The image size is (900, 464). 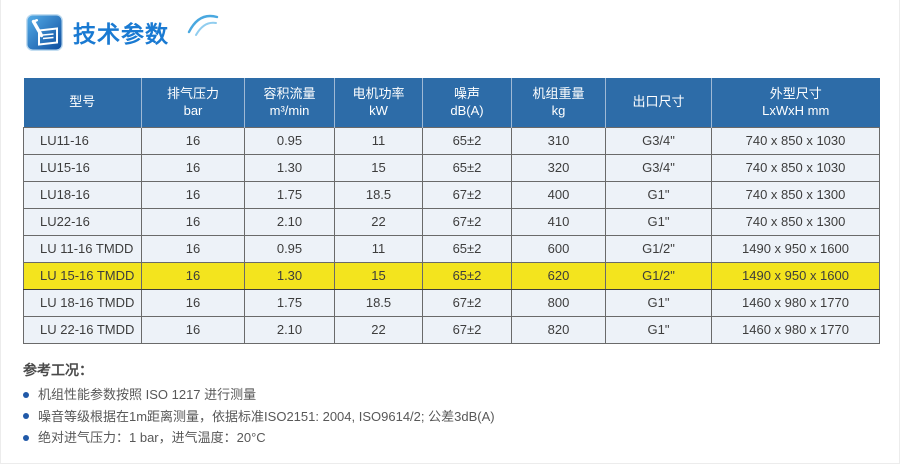 I want to click on cell-model: LU 22-16 TMDD, so click(x=82, y=329).